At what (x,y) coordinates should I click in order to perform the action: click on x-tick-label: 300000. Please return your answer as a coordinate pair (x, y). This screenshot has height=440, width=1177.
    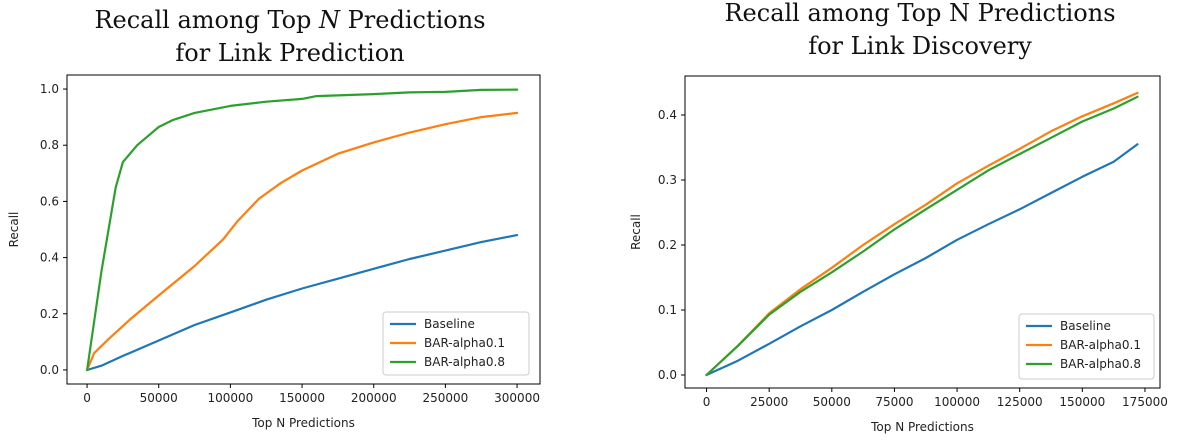
    Looking at the image, I should click on (517, 398).